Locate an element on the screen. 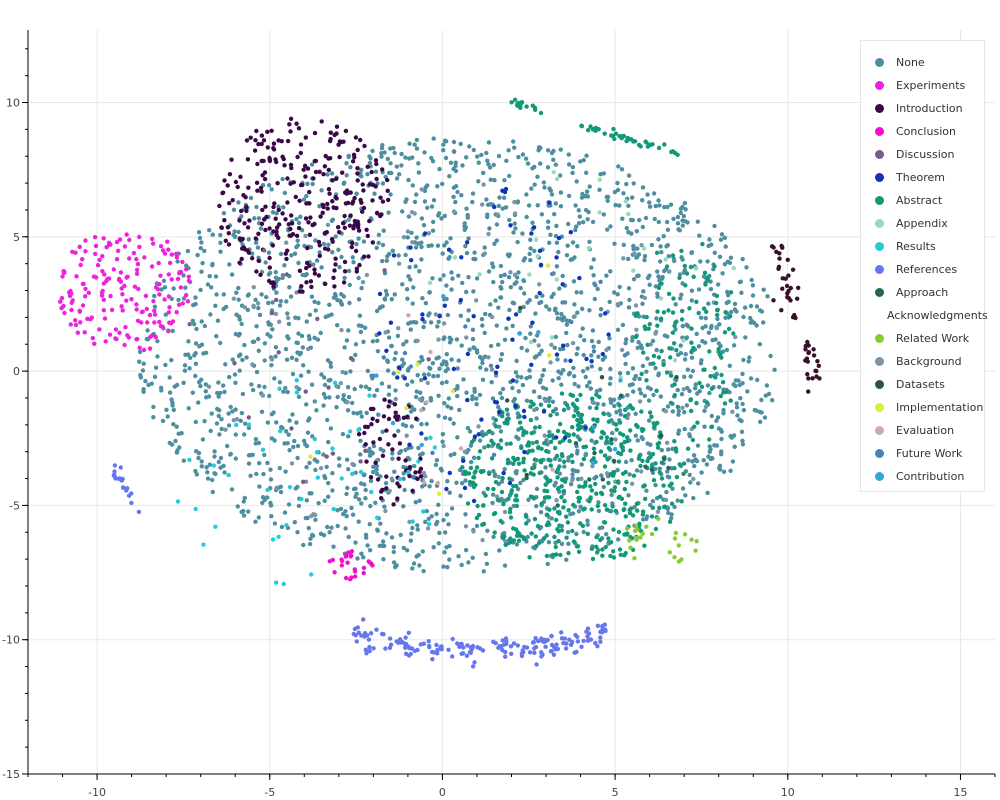  legend-item: Contribution is located at coordinates (929, 476).